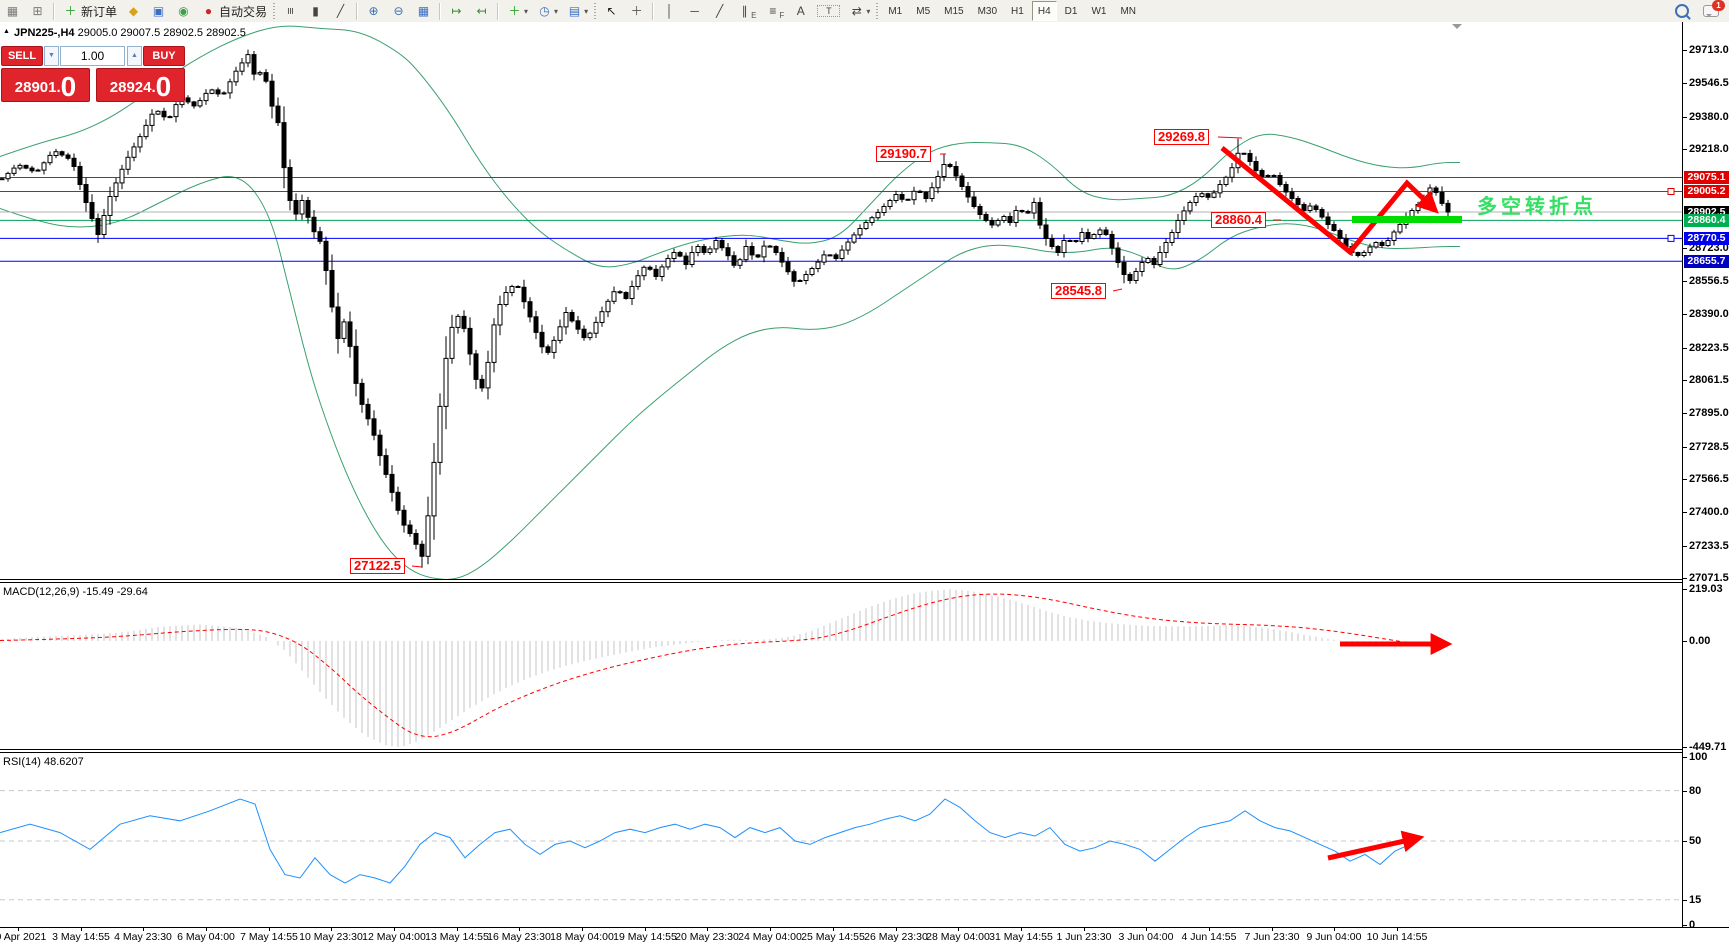 The height and width of the screenshot is (944, 1729). I want to click on time-label: 10 Jun 14:55, so click(1397, 937).